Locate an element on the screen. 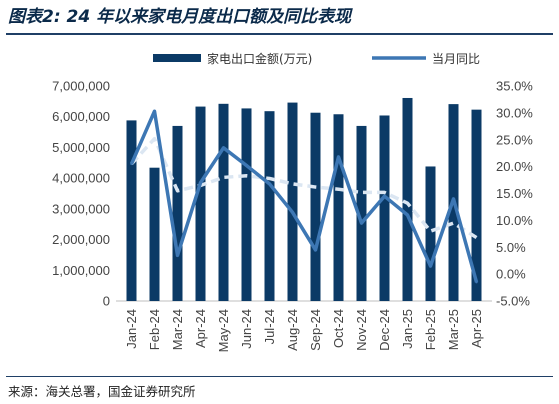 This screenshot has height=404, width=559. left-axis-tick-label: 1,000,000 is located at coordinates (81, 270).